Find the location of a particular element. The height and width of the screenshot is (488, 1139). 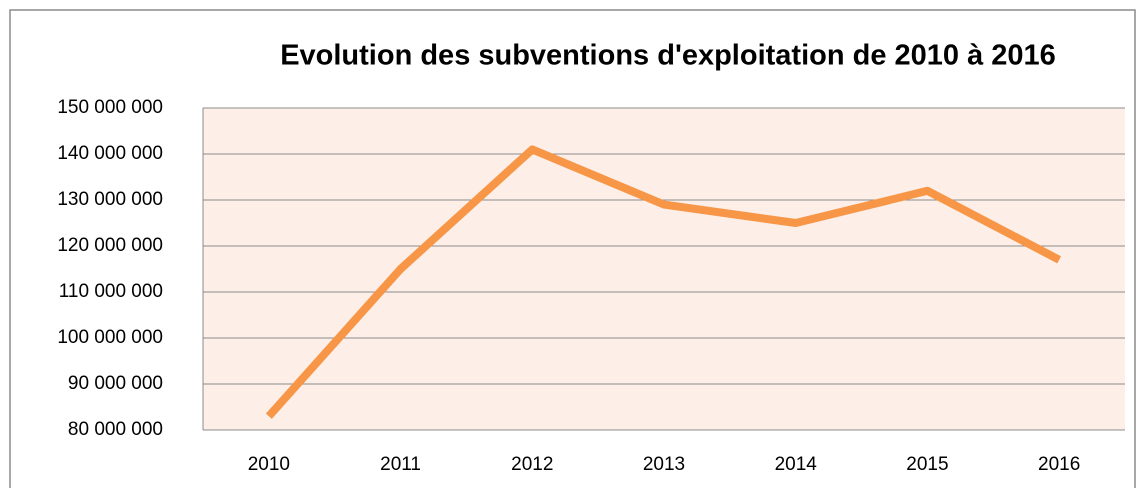

x-tick-label: 2014 is located at coordinates (796, 464).